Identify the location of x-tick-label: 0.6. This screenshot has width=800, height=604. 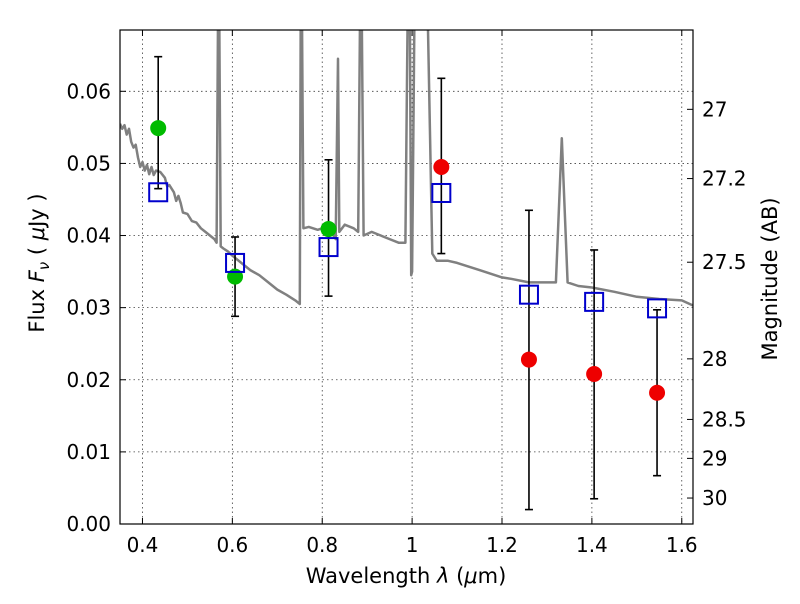
(232, 545).